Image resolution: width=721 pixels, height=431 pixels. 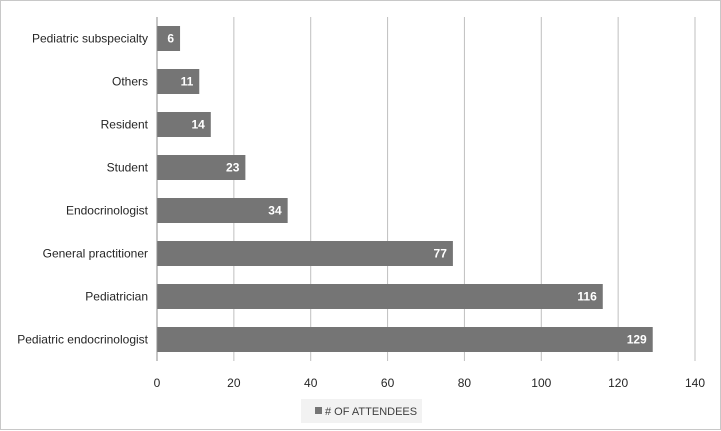 What do you see at coordinates (198, 125) in the screenshot?
I see `data-label: 14` at bounding box center [198, 125].